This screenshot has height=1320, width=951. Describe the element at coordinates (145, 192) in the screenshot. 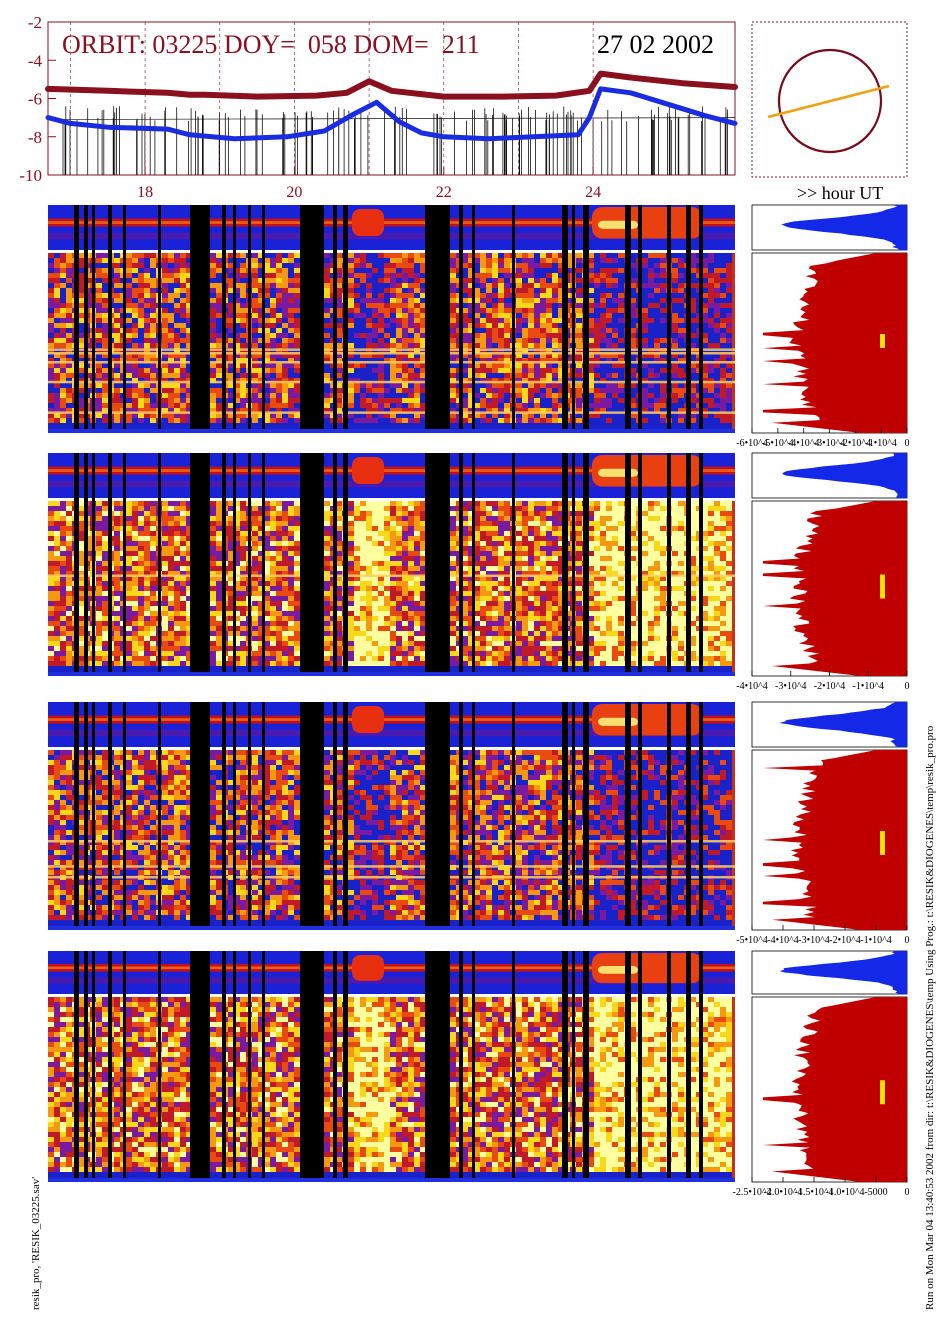

I see `x-tick-label: 18` at that location.